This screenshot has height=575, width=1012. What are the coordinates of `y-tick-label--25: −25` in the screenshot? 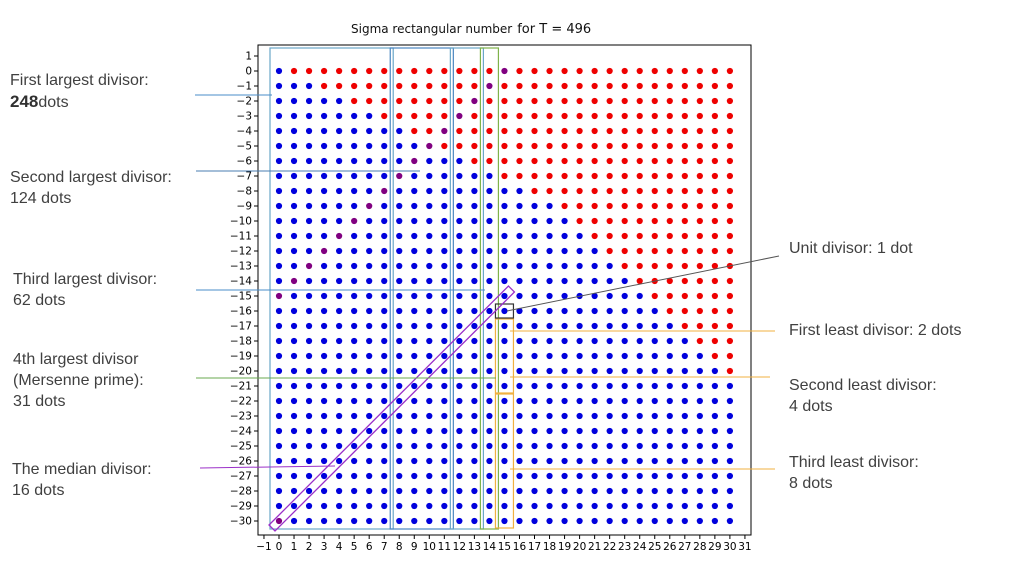 It's located at (241, 447).